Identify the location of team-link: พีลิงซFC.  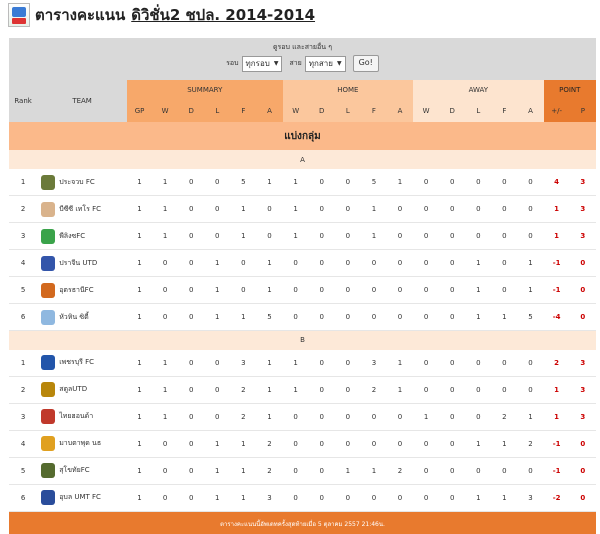
(82, 236).